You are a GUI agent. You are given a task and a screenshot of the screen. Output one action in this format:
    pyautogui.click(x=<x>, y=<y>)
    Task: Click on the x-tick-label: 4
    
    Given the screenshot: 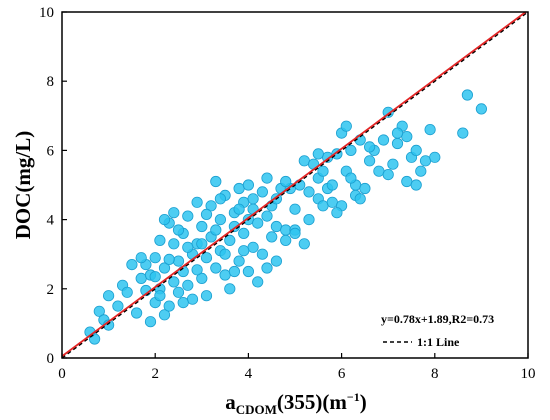 What is the action you would take?
    pyautogui.click(x=249, y=374)
    